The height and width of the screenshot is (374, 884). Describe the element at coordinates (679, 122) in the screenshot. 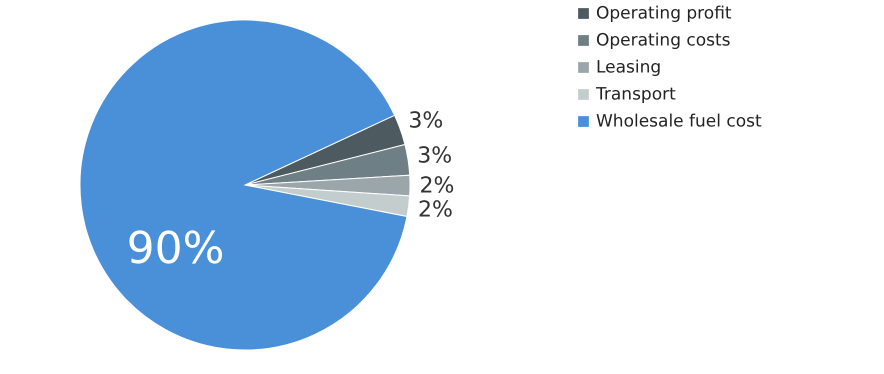

I see `legend-label: Wholesale fuel cost` at that location.